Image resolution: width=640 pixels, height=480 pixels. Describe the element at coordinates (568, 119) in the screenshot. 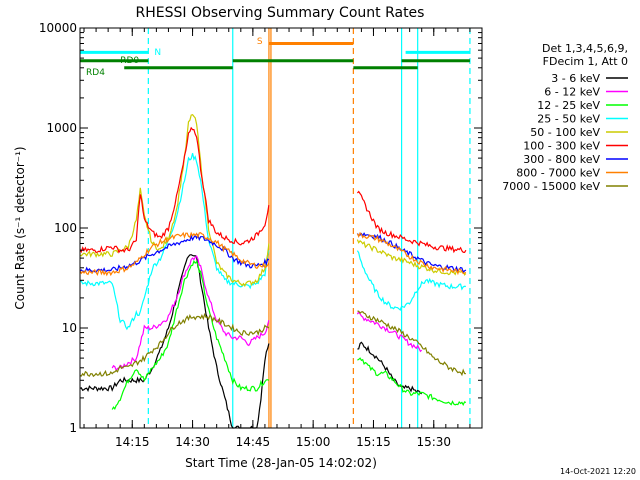

I see `legend-label-3: 25 - 50 keV` at that location.